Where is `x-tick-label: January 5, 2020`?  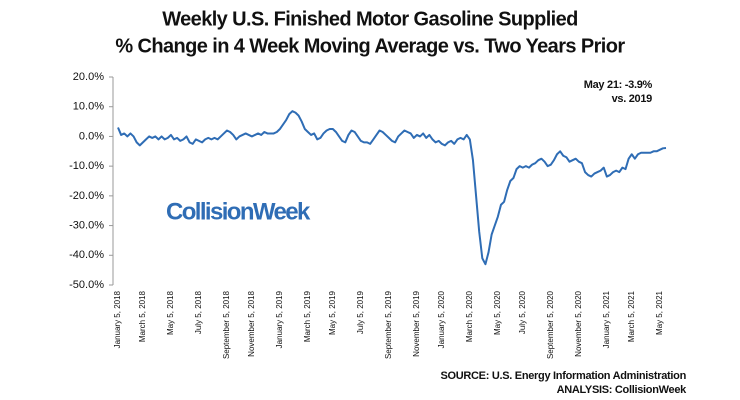
x-tick-label: January 5, 2020 is located at coordinates (441, 319).